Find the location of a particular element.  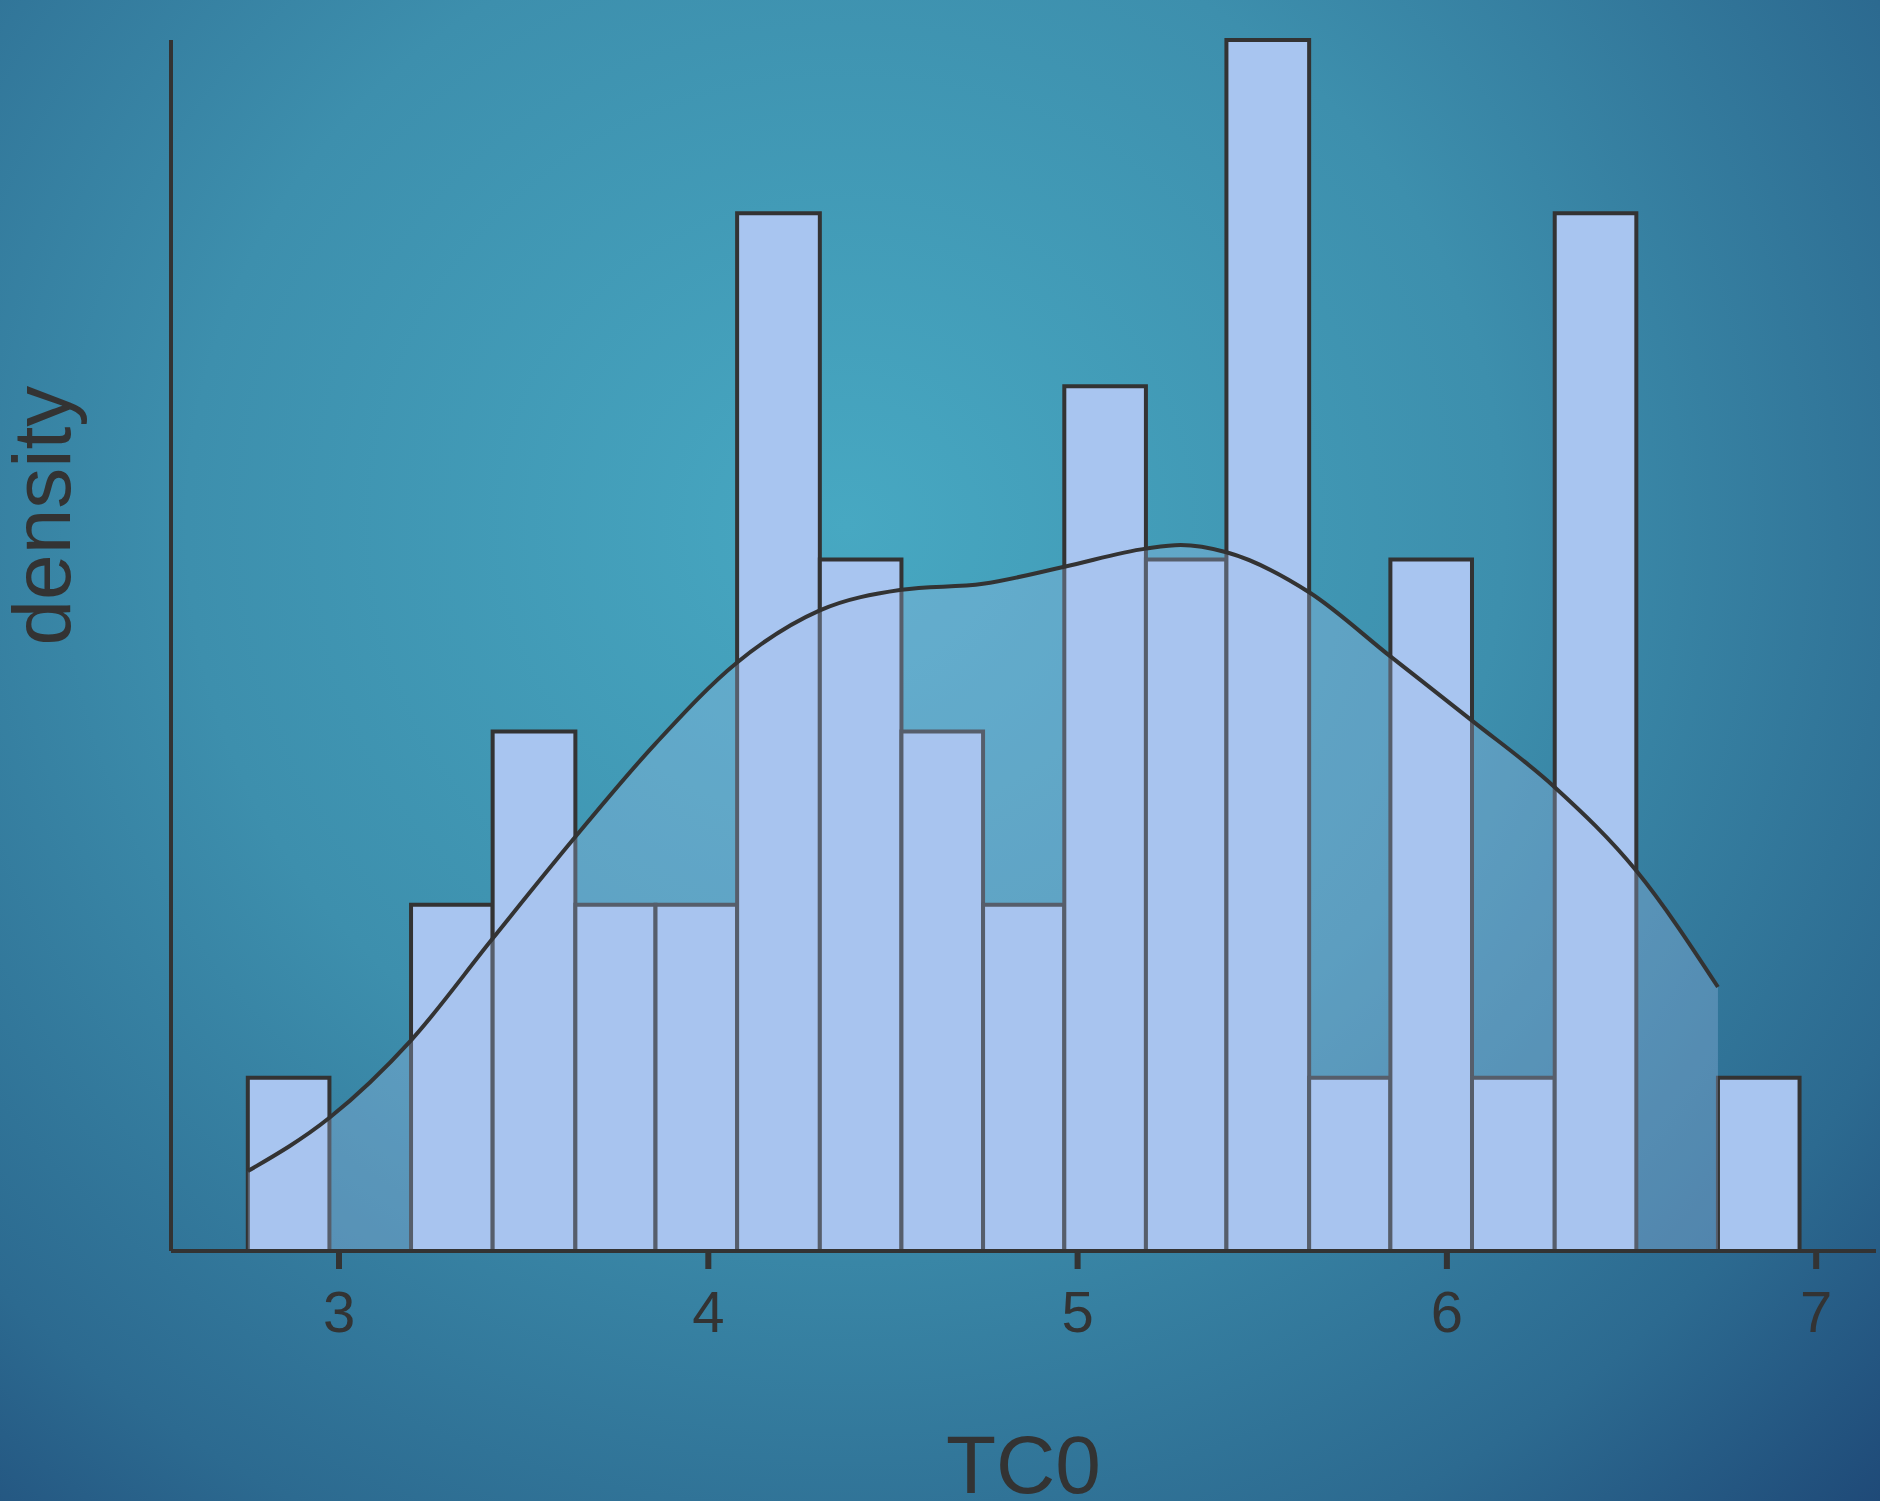

x-tick-label: 5 is located at coordinates (1077, 1312).